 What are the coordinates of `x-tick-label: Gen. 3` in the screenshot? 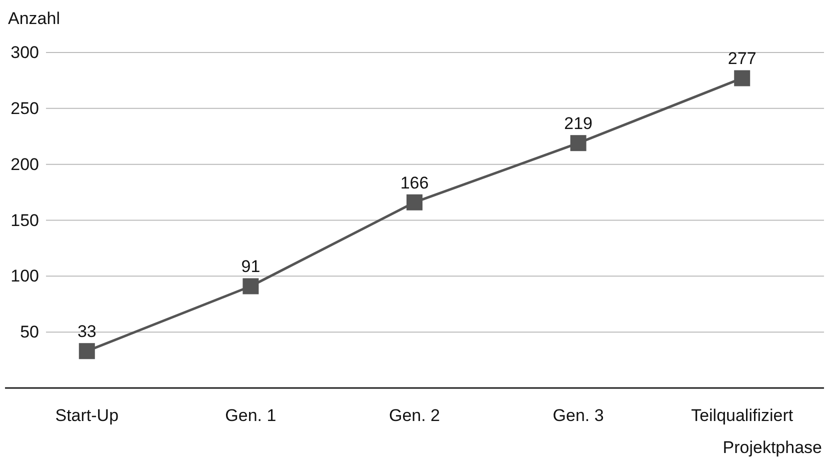 It's located at (578, 415).